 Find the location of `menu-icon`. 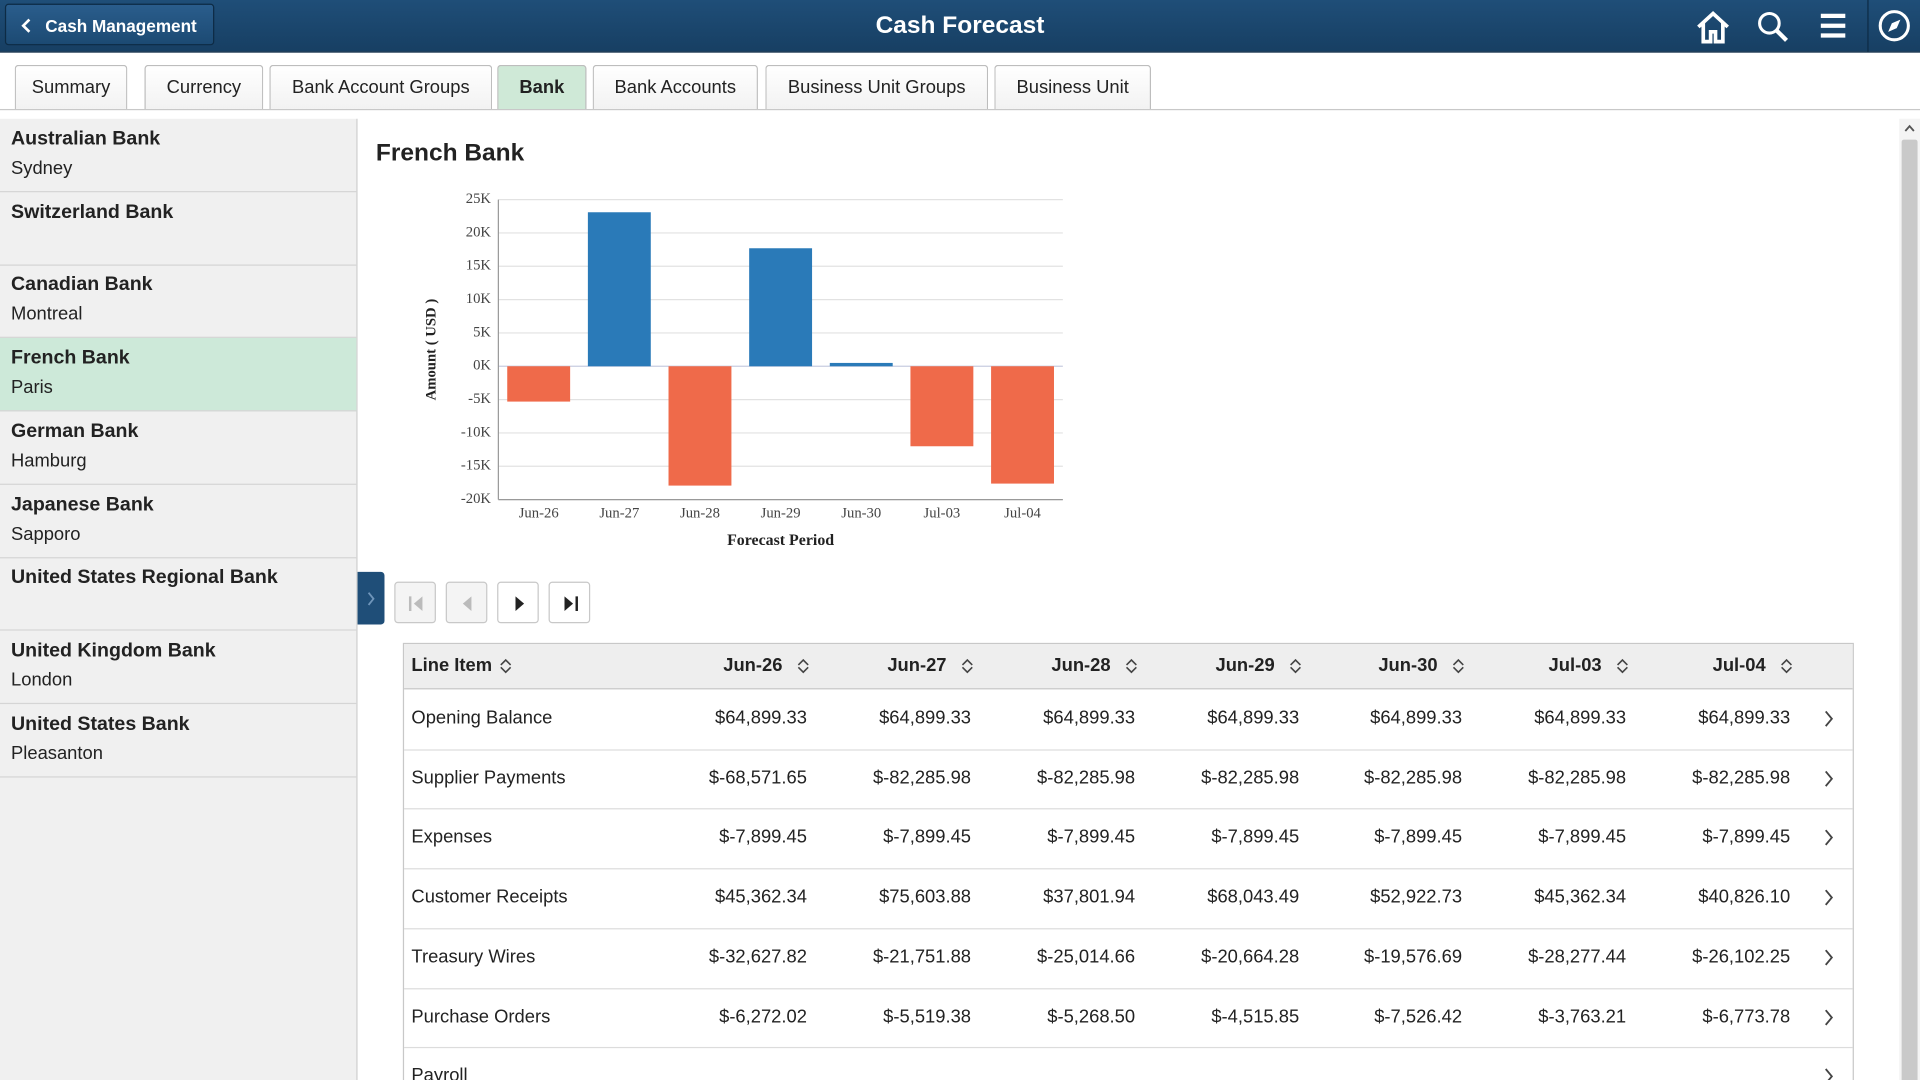

menu-icon is located at coordinates (1833, 25).